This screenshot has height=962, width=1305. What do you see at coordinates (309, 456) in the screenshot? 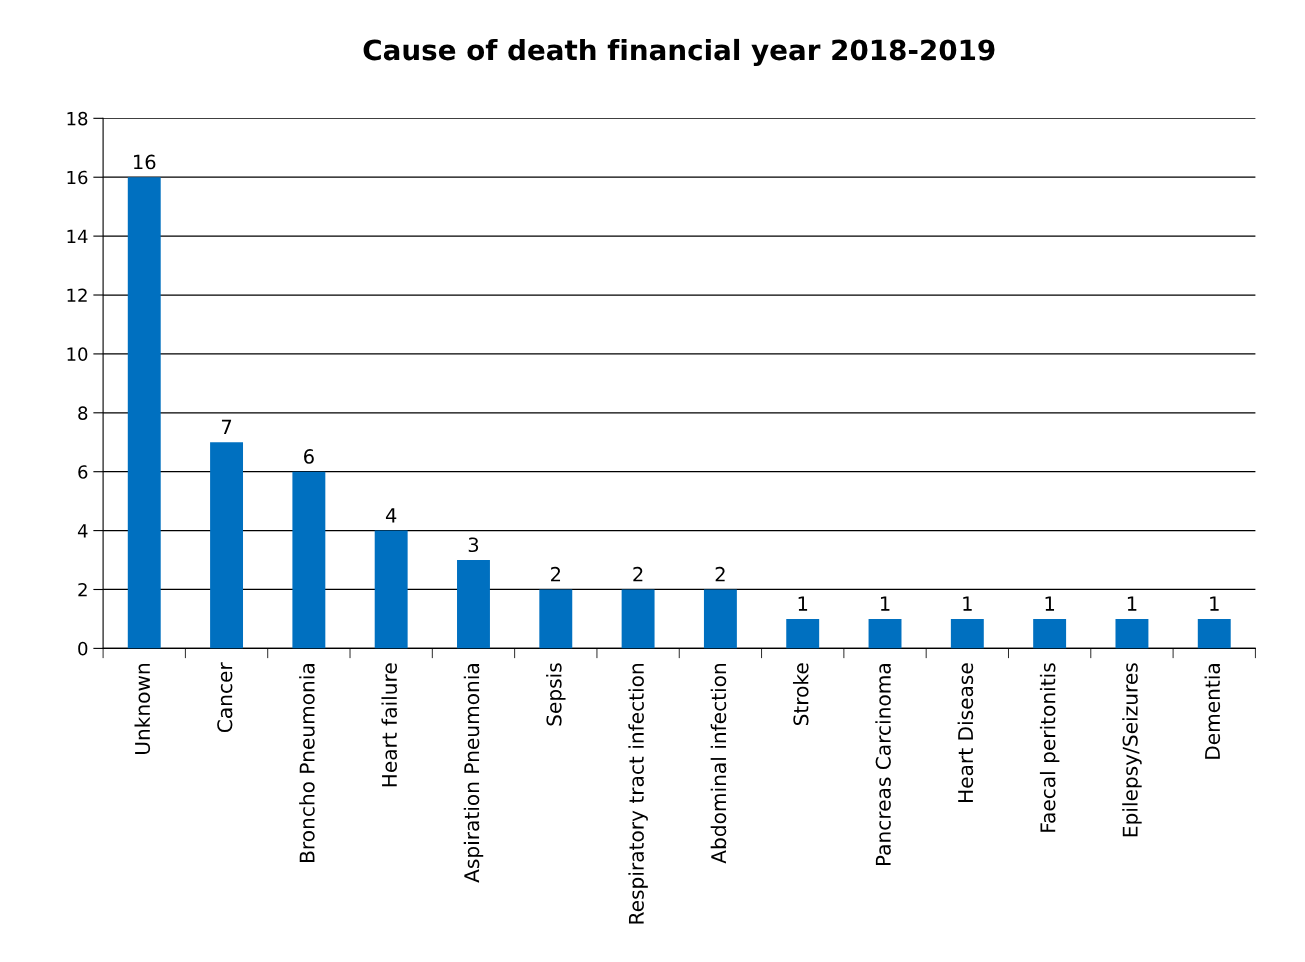
I see `data-label: 6` at bounding box center [309, 456].